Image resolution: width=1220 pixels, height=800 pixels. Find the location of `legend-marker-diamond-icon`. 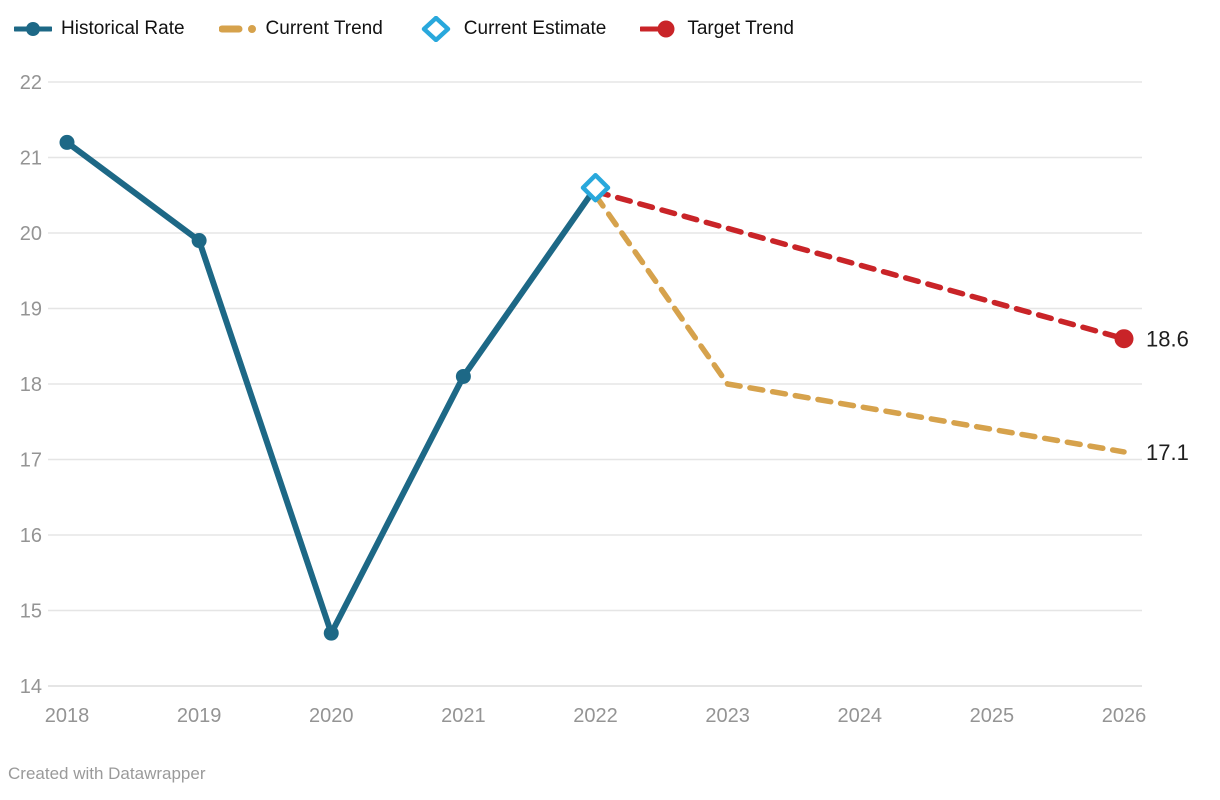

legend-marker-diamond-icon is located at coordinates (436, 29).